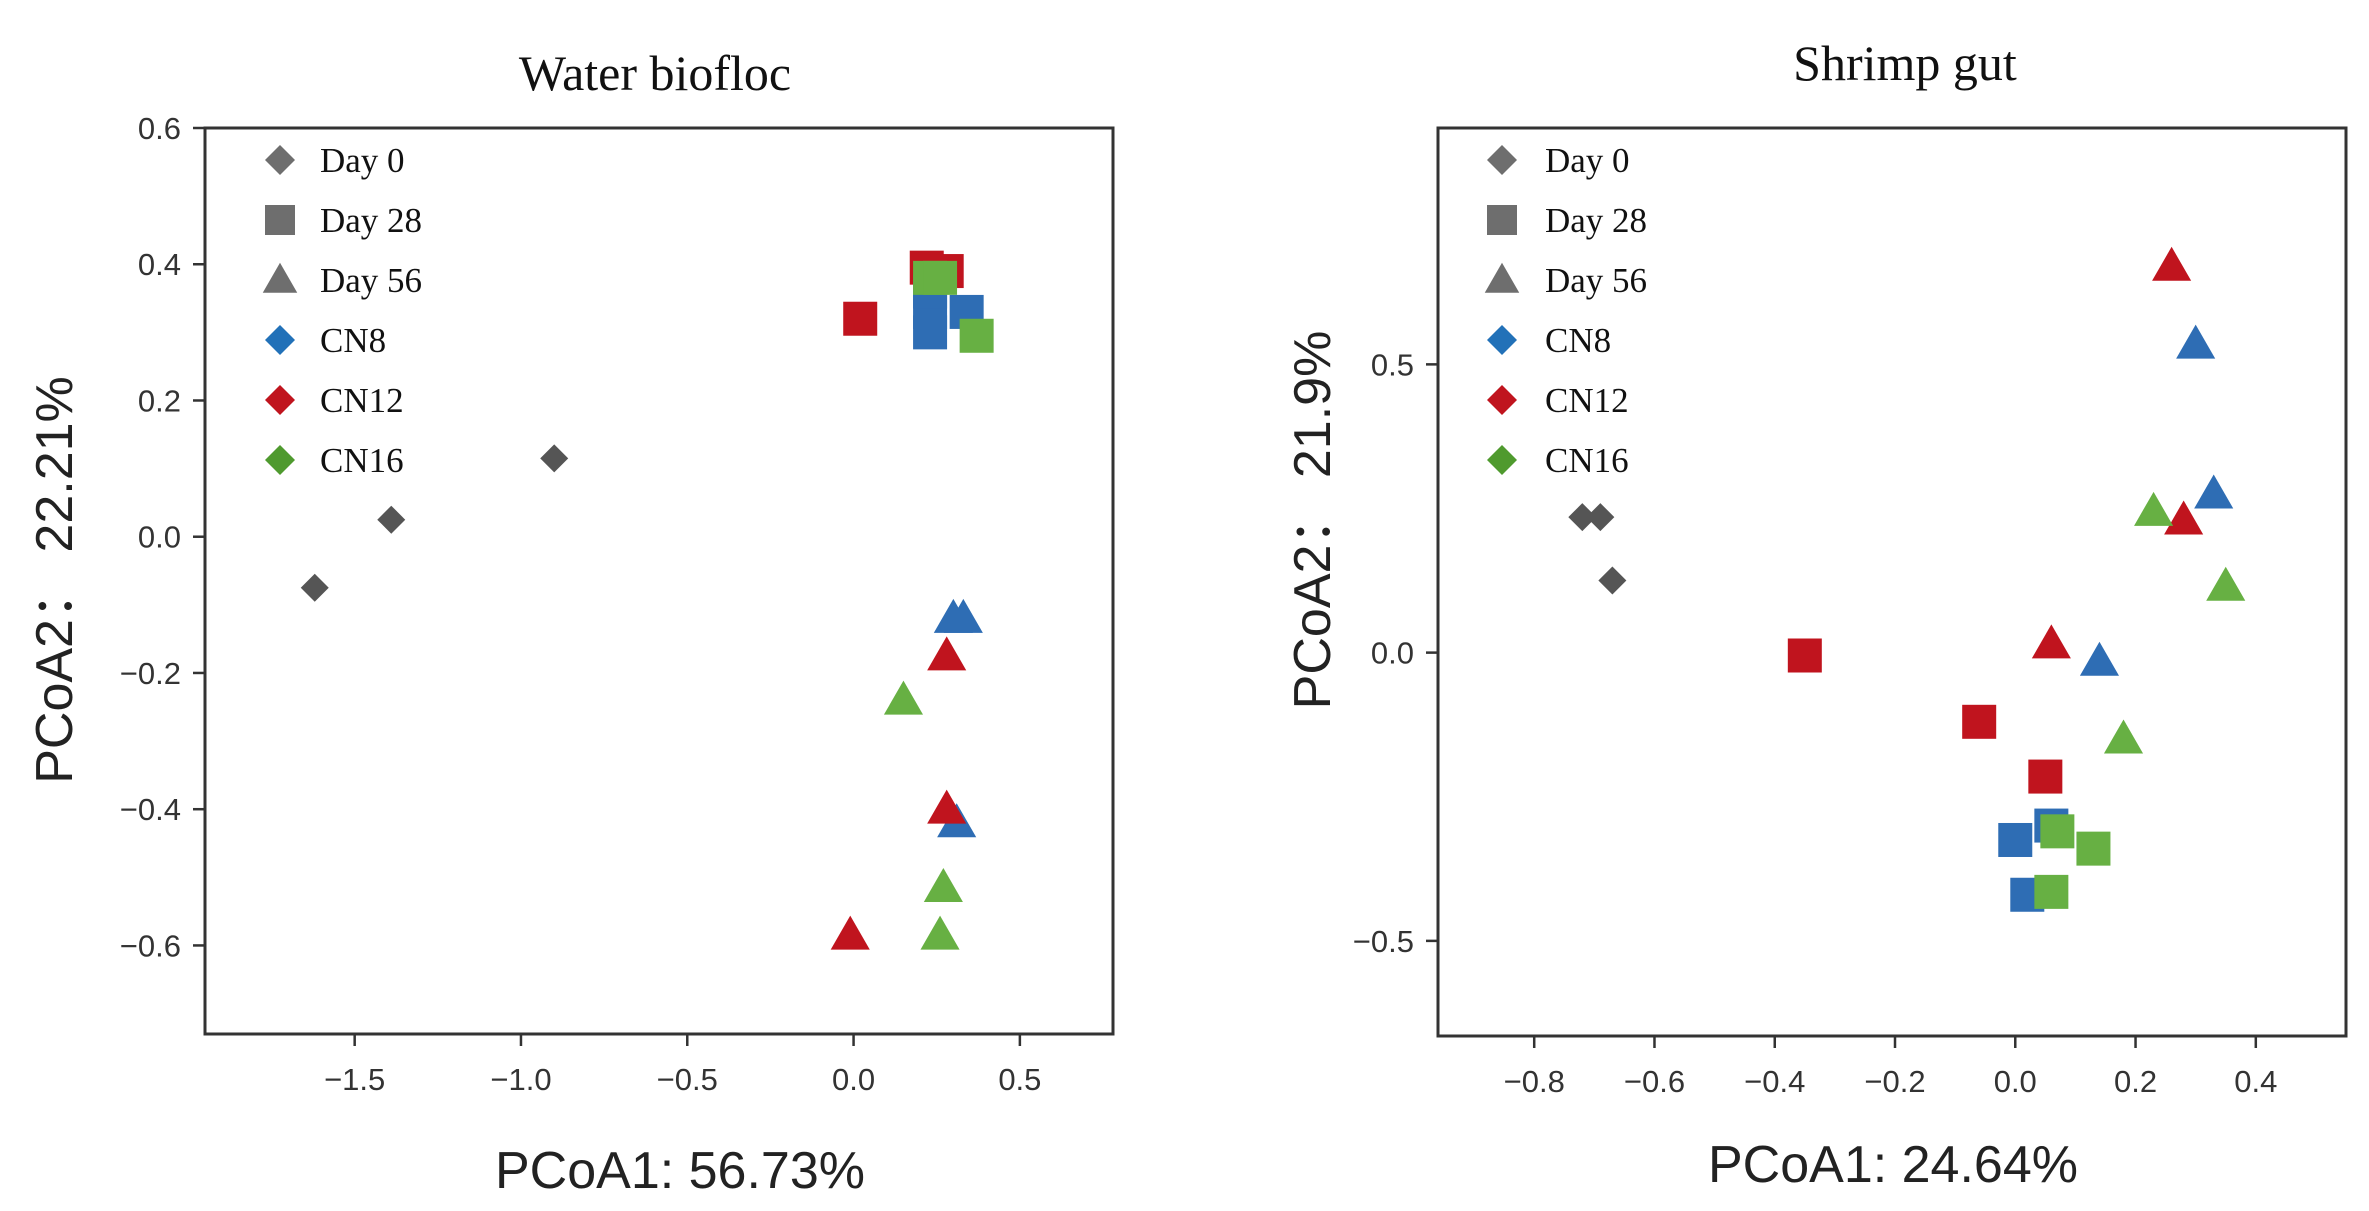 This screenshot has width=2369, height=1211. What do you see at coordinates (2135, 1081) in the screenshot?
I see `x-tick-label: 0.2` at bounding box center [2135, 1081].